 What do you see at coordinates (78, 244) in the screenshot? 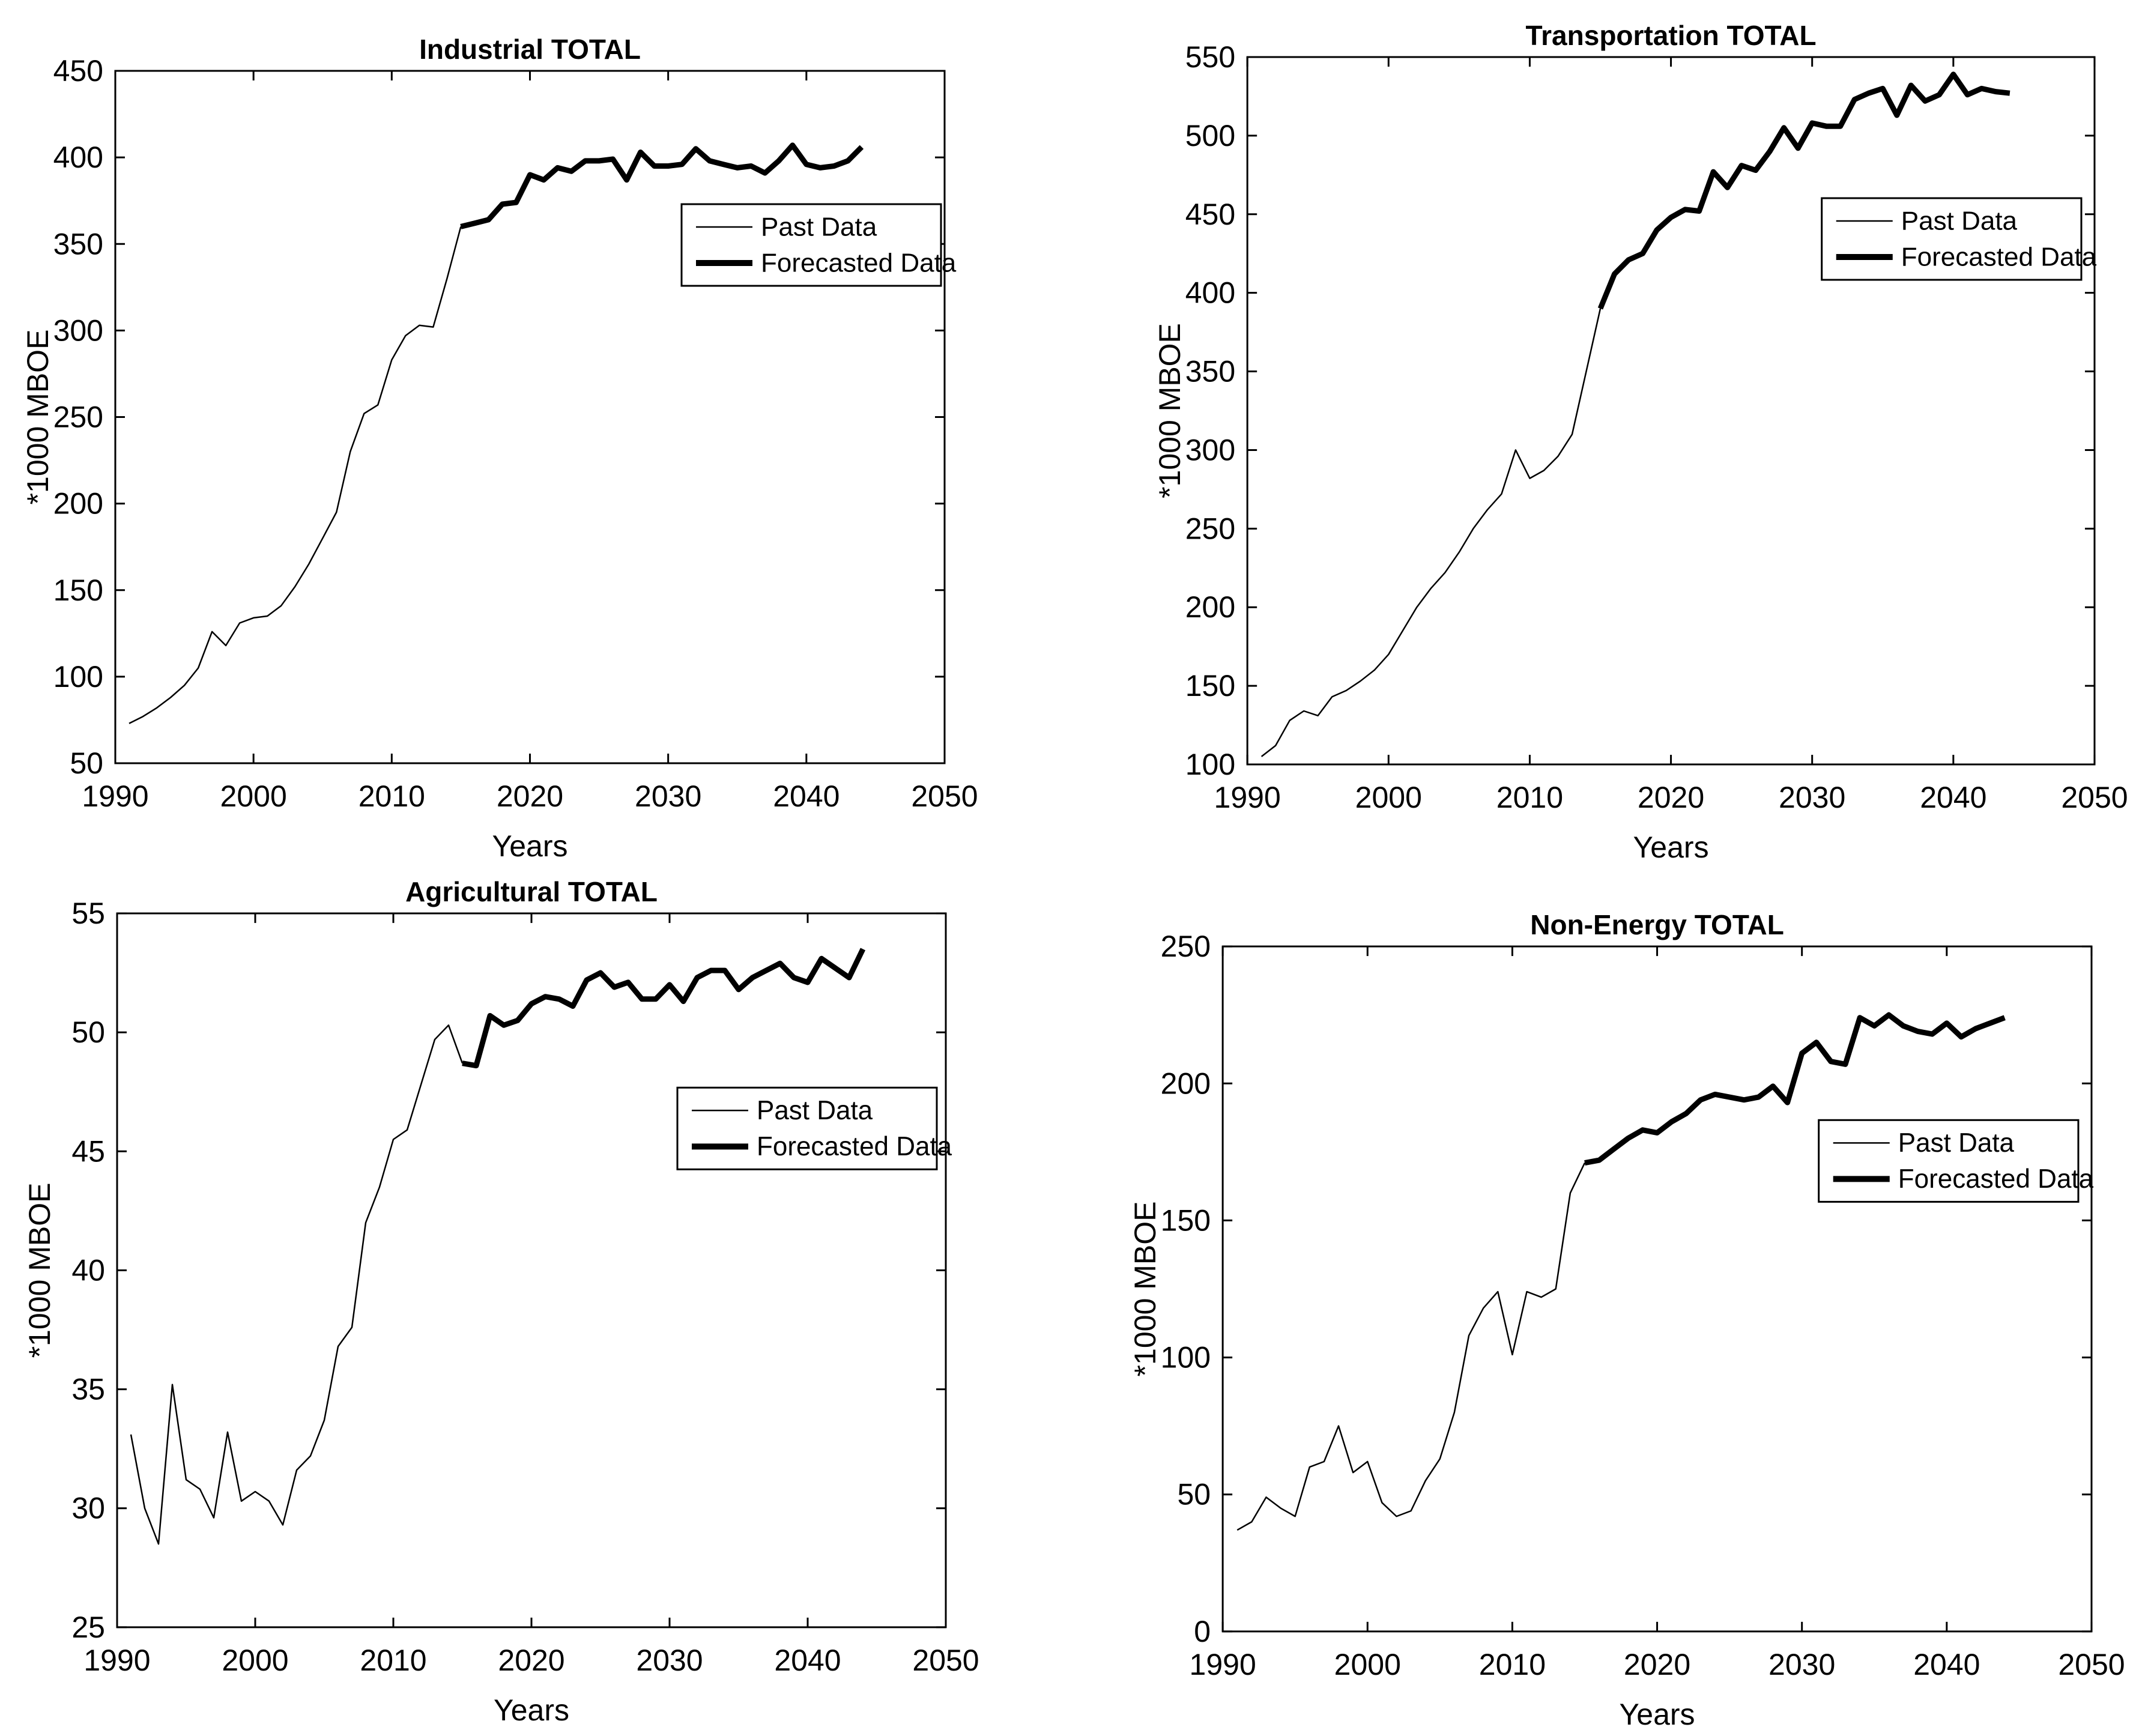
I see `y-tick-label: 350` at bounding box center [78, 244].